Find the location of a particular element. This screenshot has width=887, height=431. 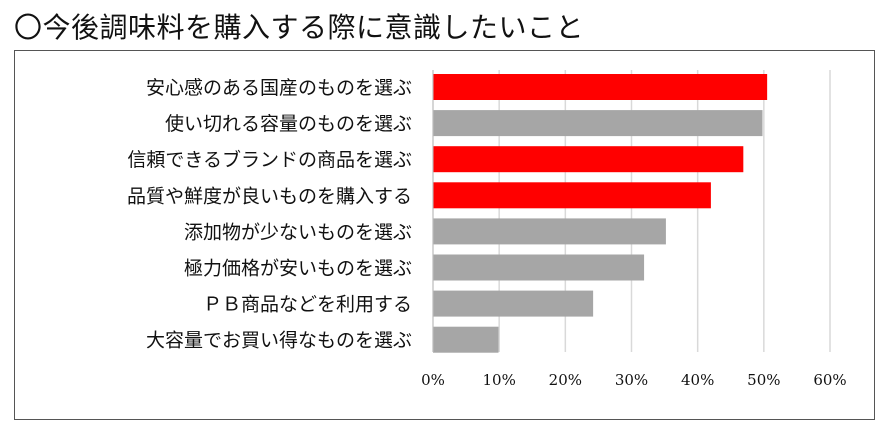

page-title: 〇今後調味料を購入する際に意識したいこと is located at coordinates (299, 27).